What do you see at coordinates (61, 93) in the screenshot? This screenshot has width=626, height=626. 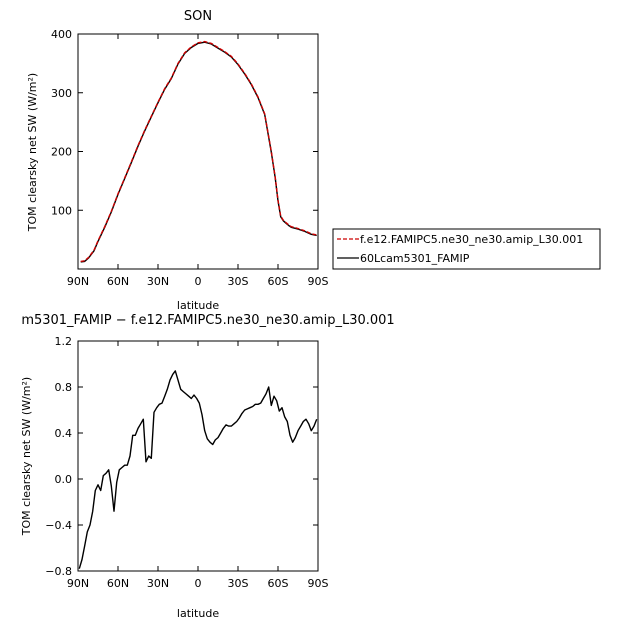 I see `y-tick-label: 300` at bounding box center [61, 93].